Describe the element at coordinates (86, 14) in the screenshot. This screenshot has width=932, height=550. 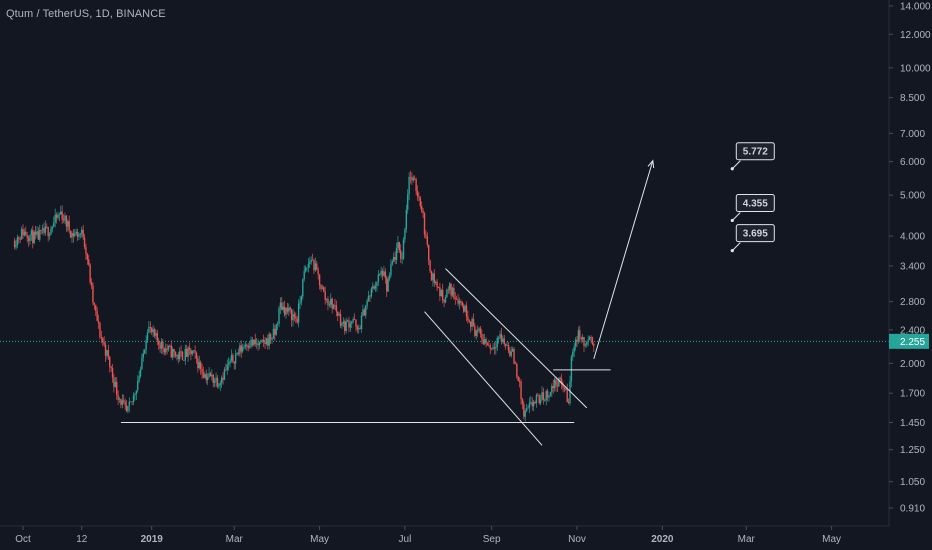
I see `chart-title: Qtum / TetherUS, 1D, BINANCE` at that location.